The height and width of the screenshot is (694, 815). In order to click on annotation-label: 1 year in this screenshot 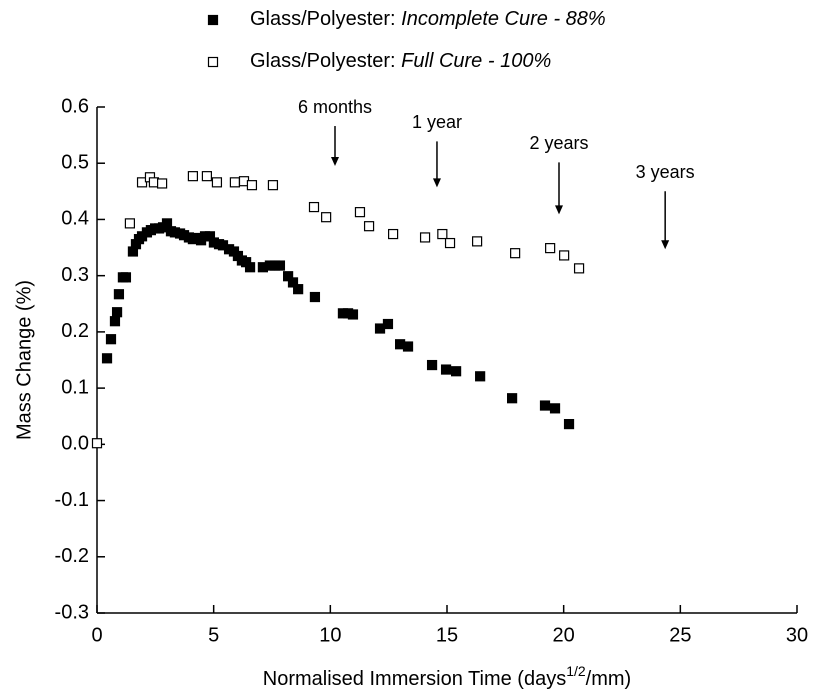, I will do `click(437, 122)`.